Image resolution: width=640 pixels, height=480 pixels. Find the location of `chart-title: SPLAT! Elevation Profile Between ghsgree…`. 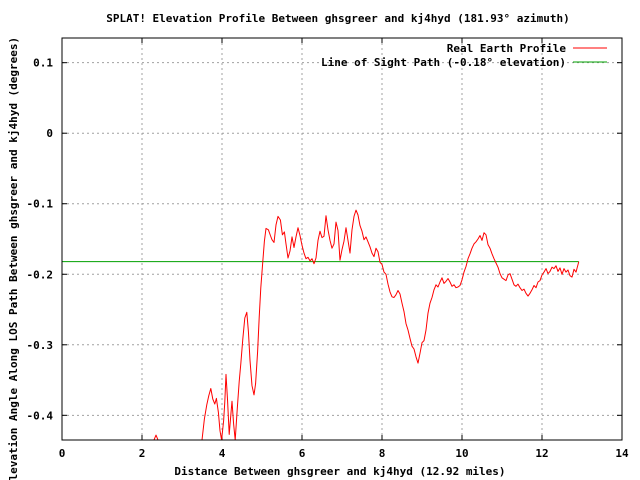

chart-title: SPLAT! Elevation Profile Between ghsgree… is located at coordinates (338, 18).